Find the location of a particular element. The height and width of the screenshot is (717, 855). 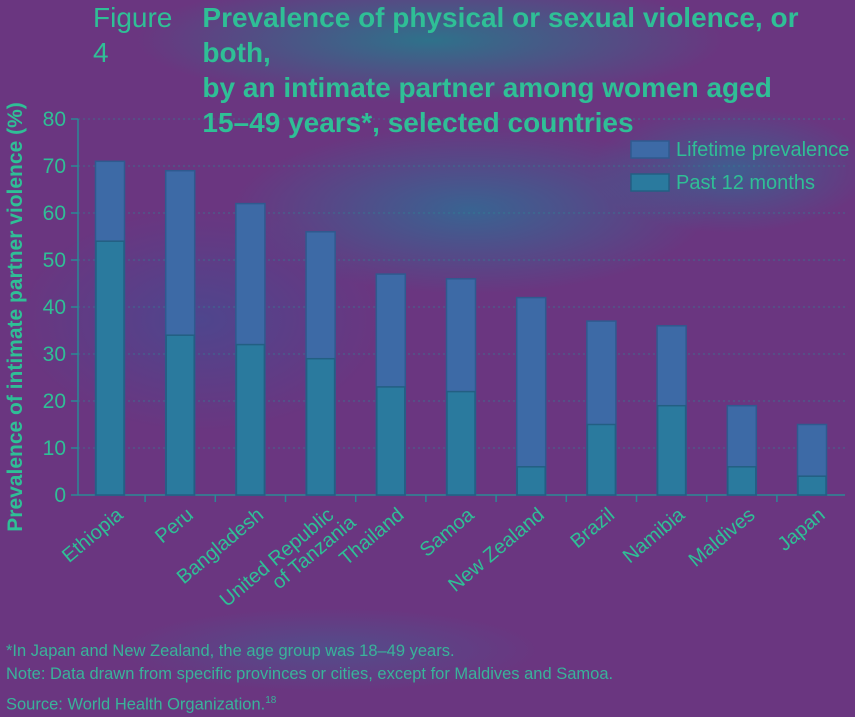

x-tick-label: Ethiopia is located at coordinates (93, 535).